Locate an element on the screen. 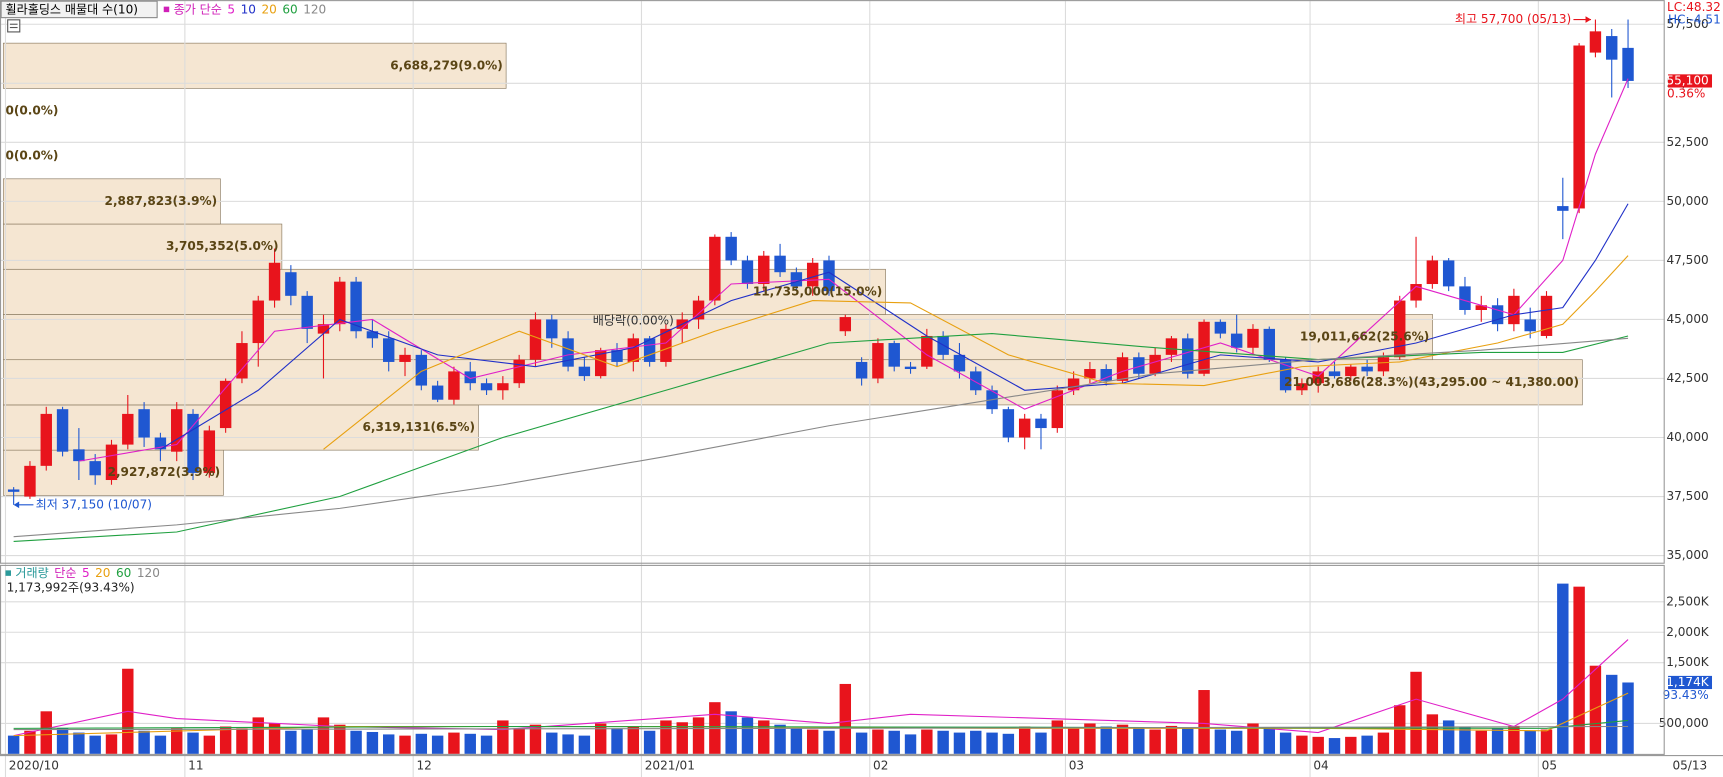 Image resolution: width=1723 pixels, height=777 pixels. x-tick-label: 2020/10 is located at coordinates (34, 765).